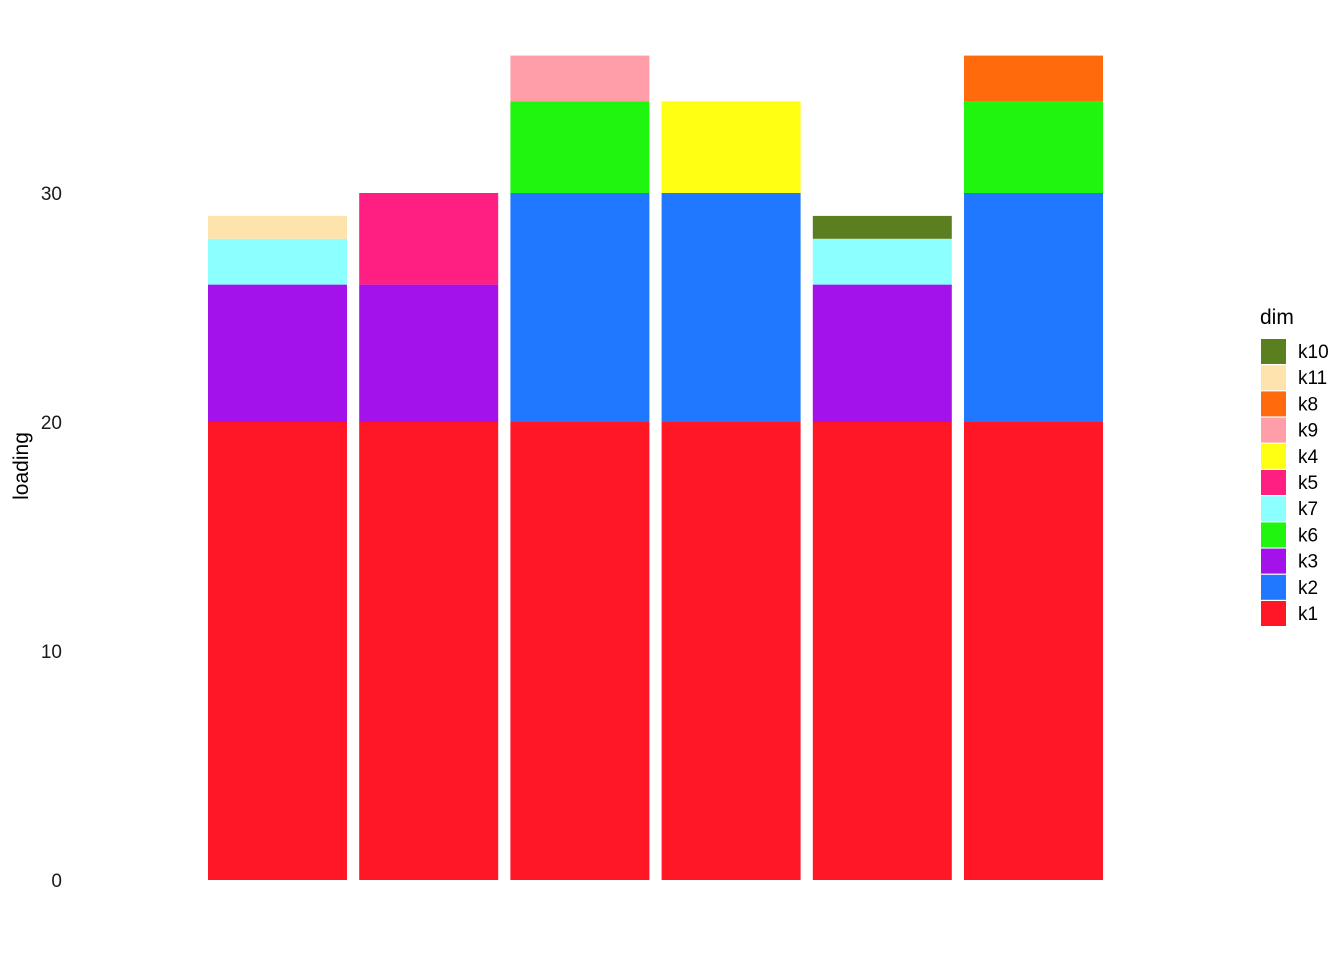  Describe the element at coordinates (1033, 147) in the screenshot. I see `bar-6-segment-k6` at that location.